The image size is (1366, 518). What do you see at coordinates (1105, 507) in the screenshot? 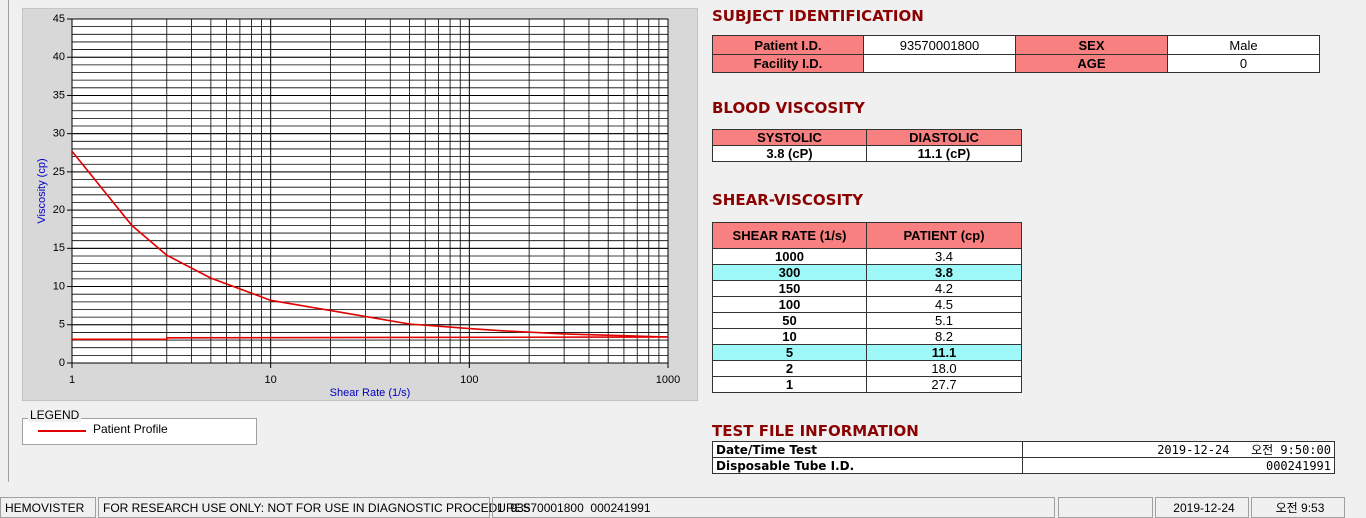
I see `status-segment` at bounding box center [1105, 507].